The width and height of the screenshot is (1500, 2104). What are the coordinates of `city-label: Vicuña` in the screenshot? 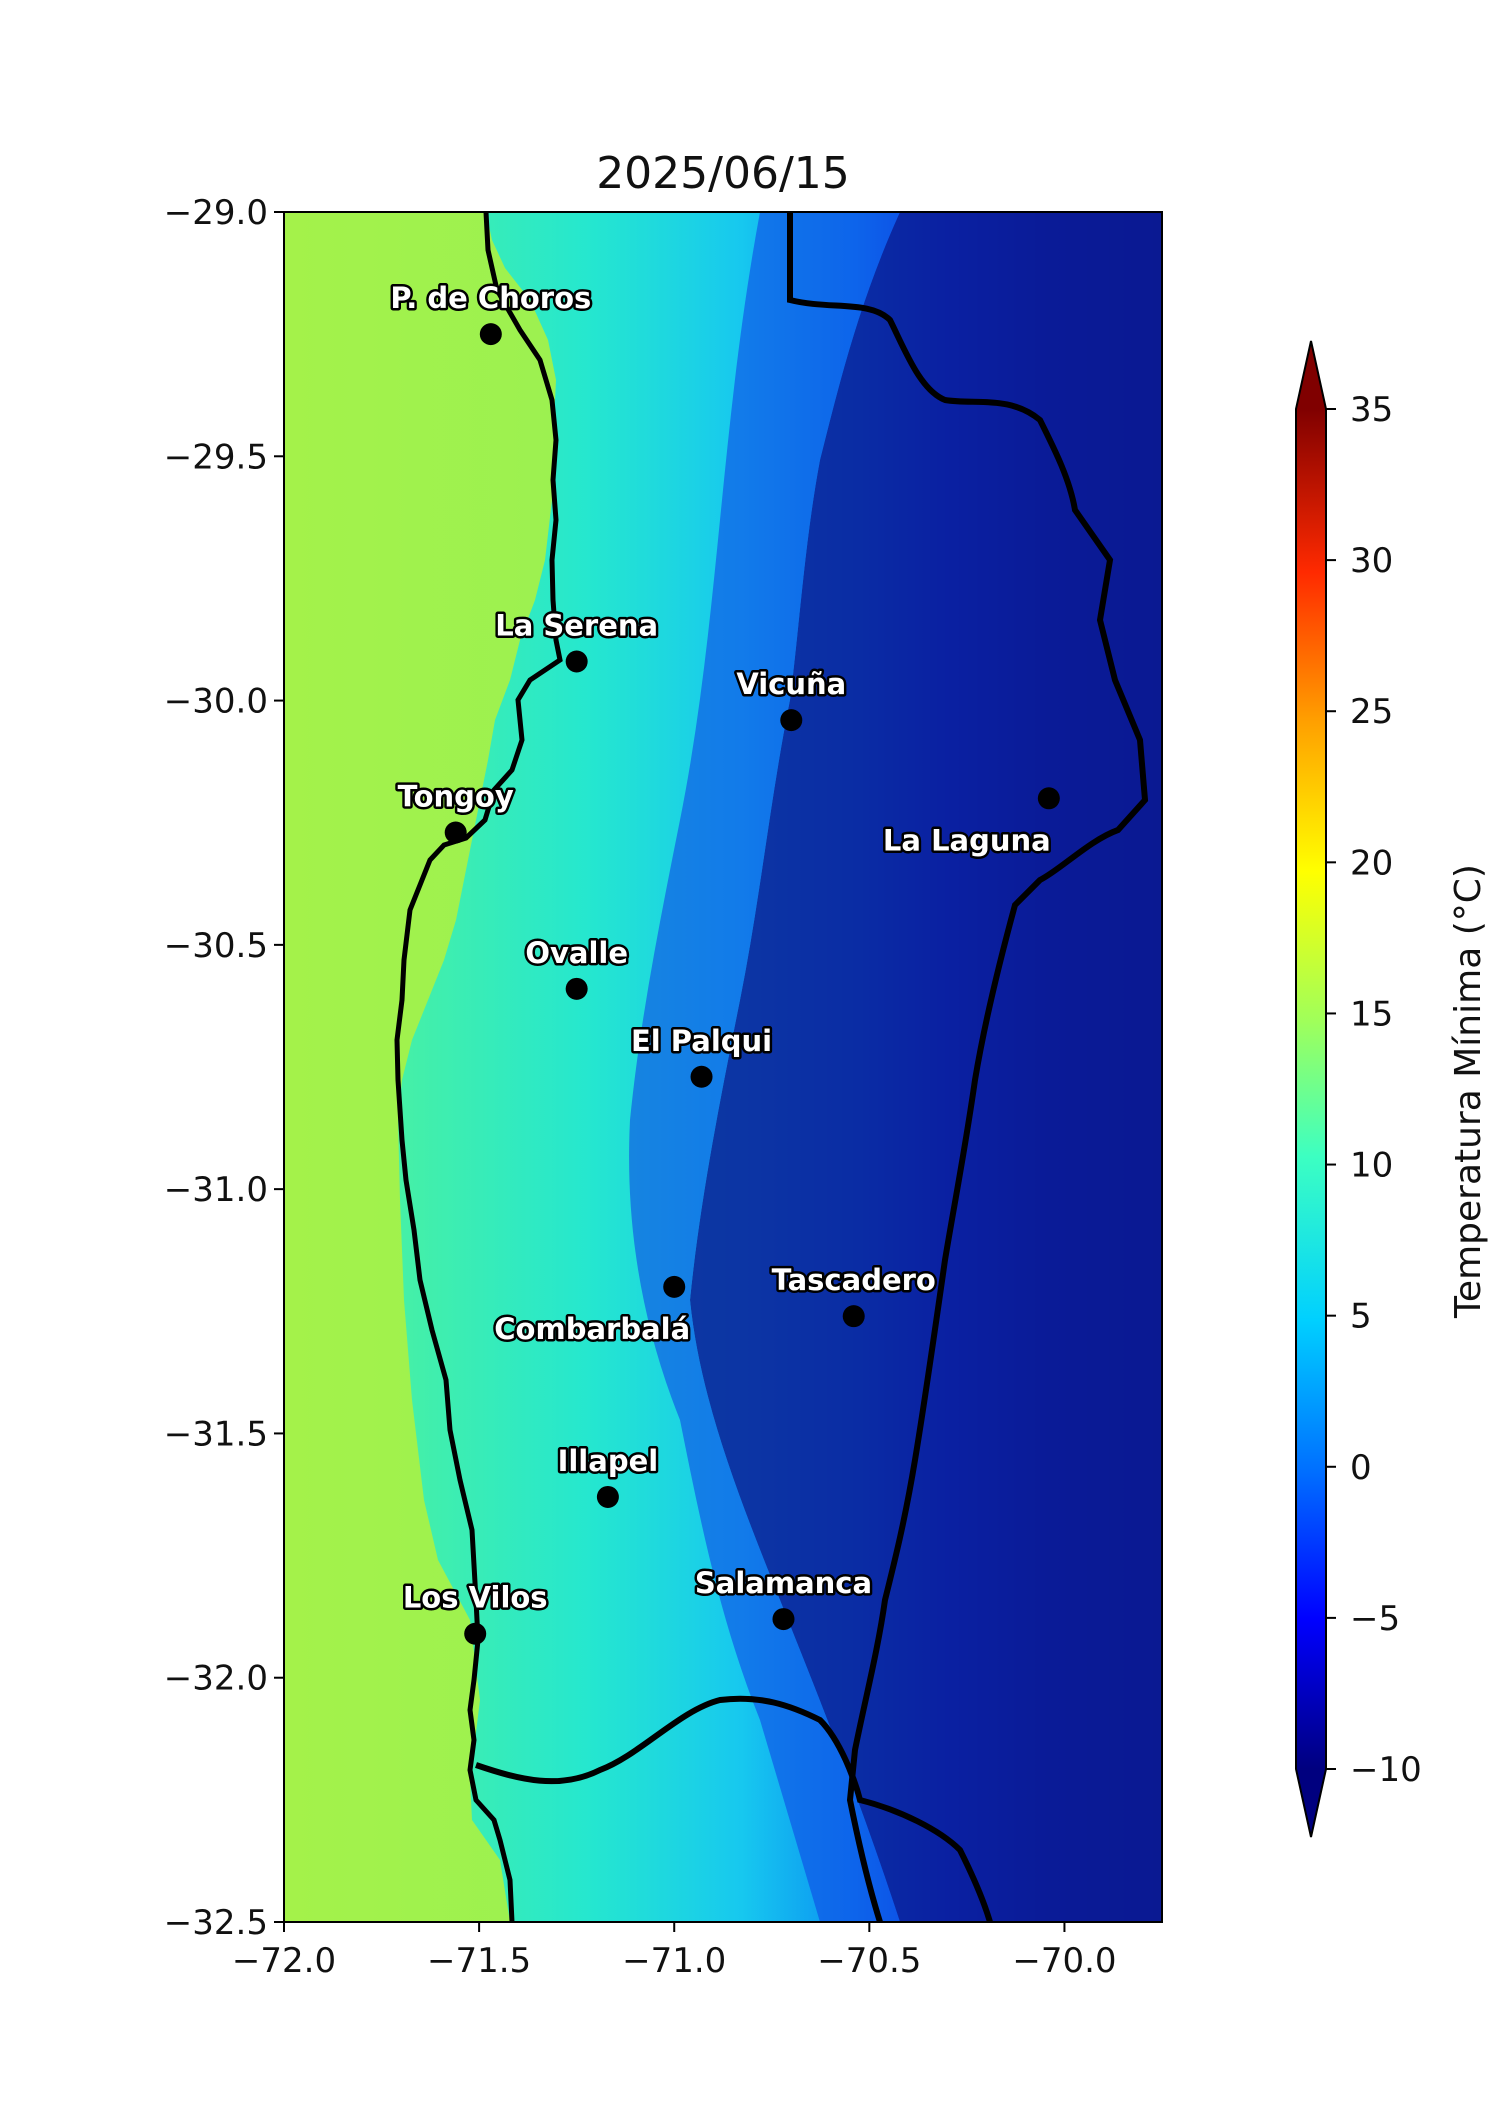 It's located at (791, 684).